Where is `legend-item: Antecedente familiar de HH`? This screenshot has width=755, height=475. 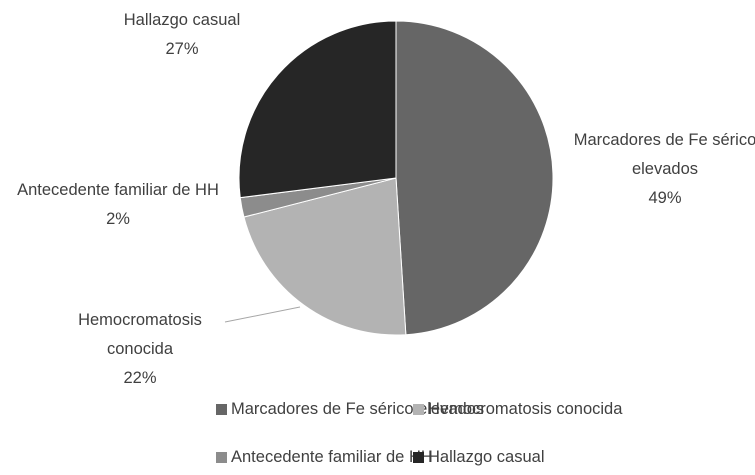
legend-item: Antecedente familiar de HH is located at coordinates (324, 457).